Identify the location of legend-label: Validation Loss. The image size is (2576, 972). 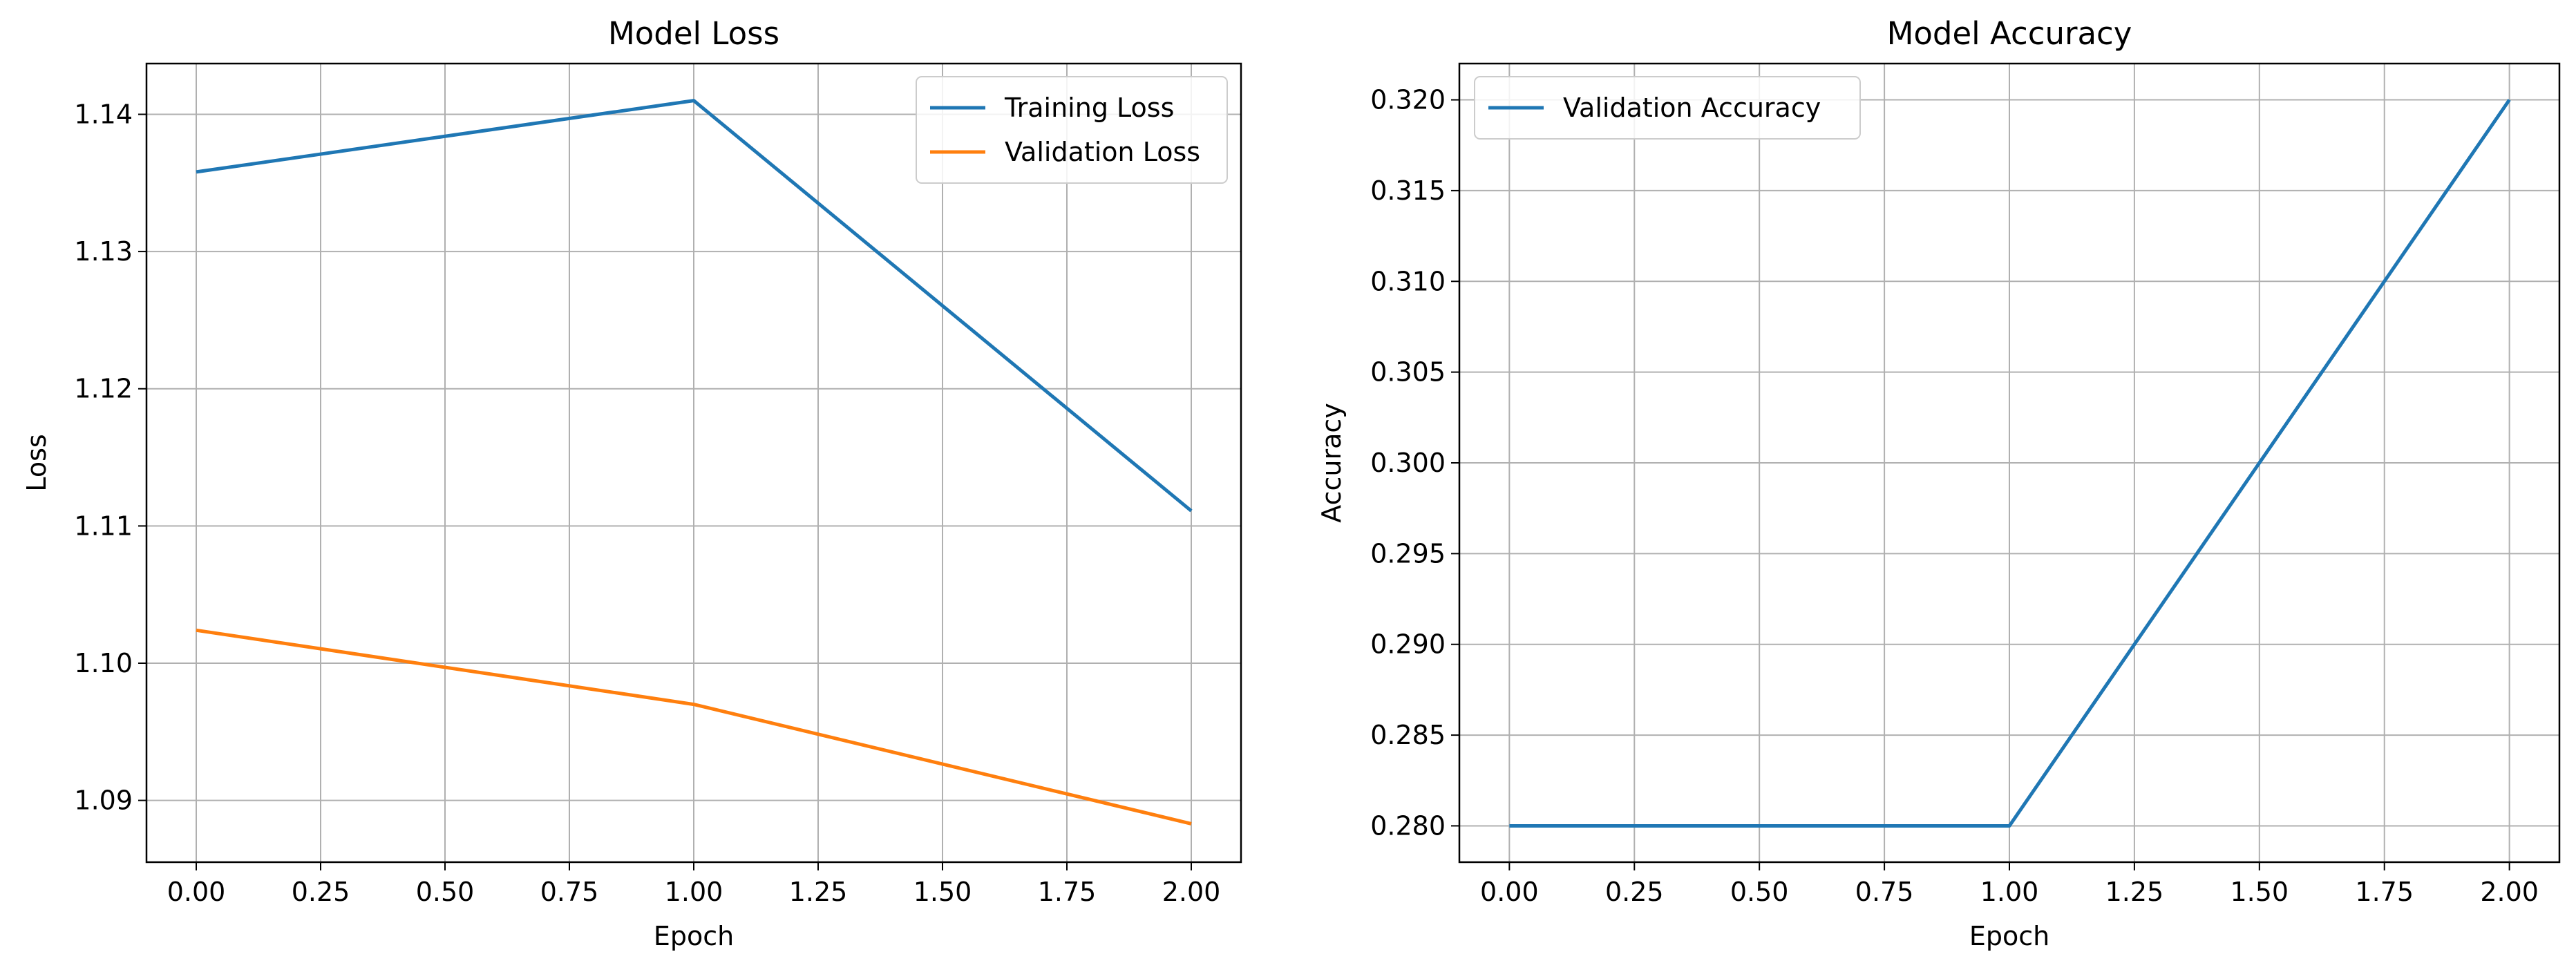
(1102, 152).